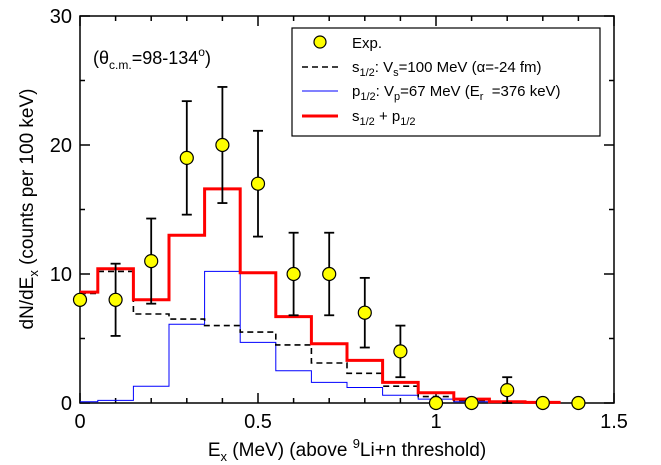 The height and width of the screenshot is (465, 661). I want to click on legend-box, so click(446, 82).